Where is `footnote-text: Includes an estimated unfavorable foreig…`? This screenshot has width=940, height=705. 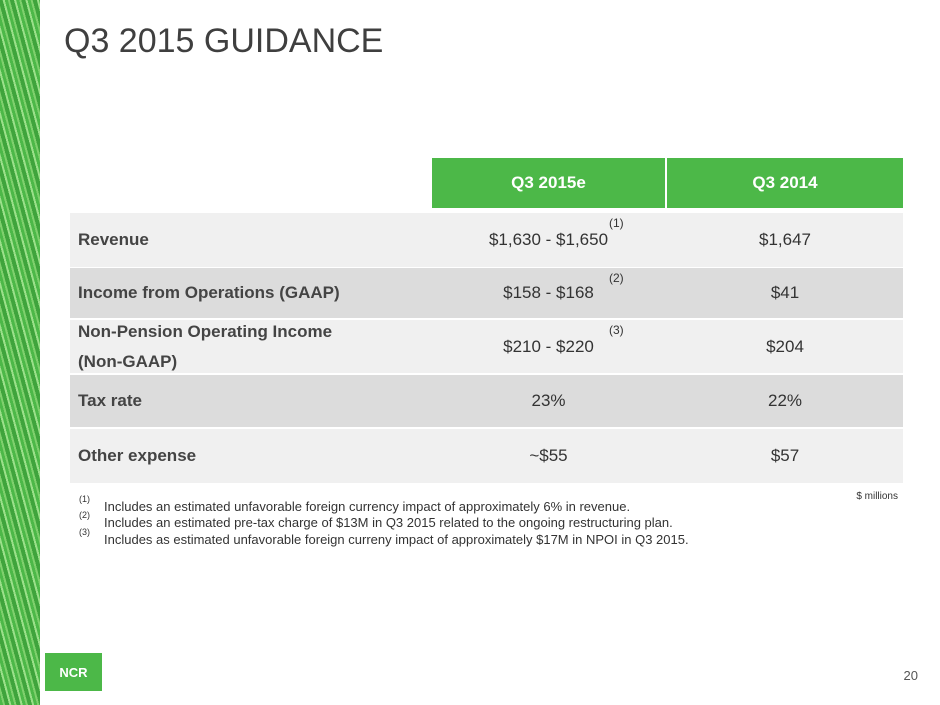
footnote-text: Includes an estimated unfavorable foreig… is located at coordinates (367, 506).